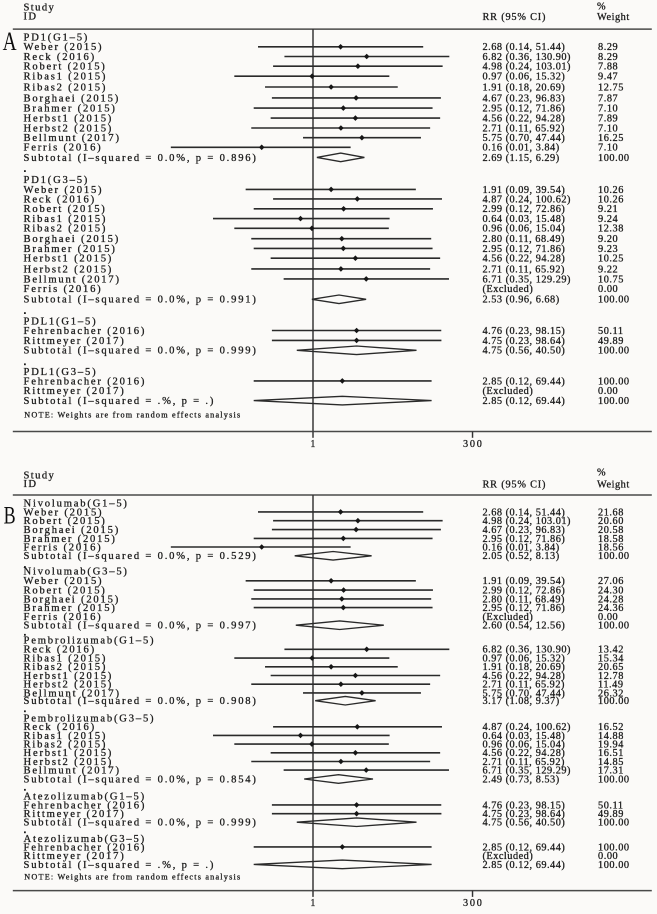  Describe the element at coordinates (611, 667) in the screenshot. I see `svg-text: 20.65` at that location.